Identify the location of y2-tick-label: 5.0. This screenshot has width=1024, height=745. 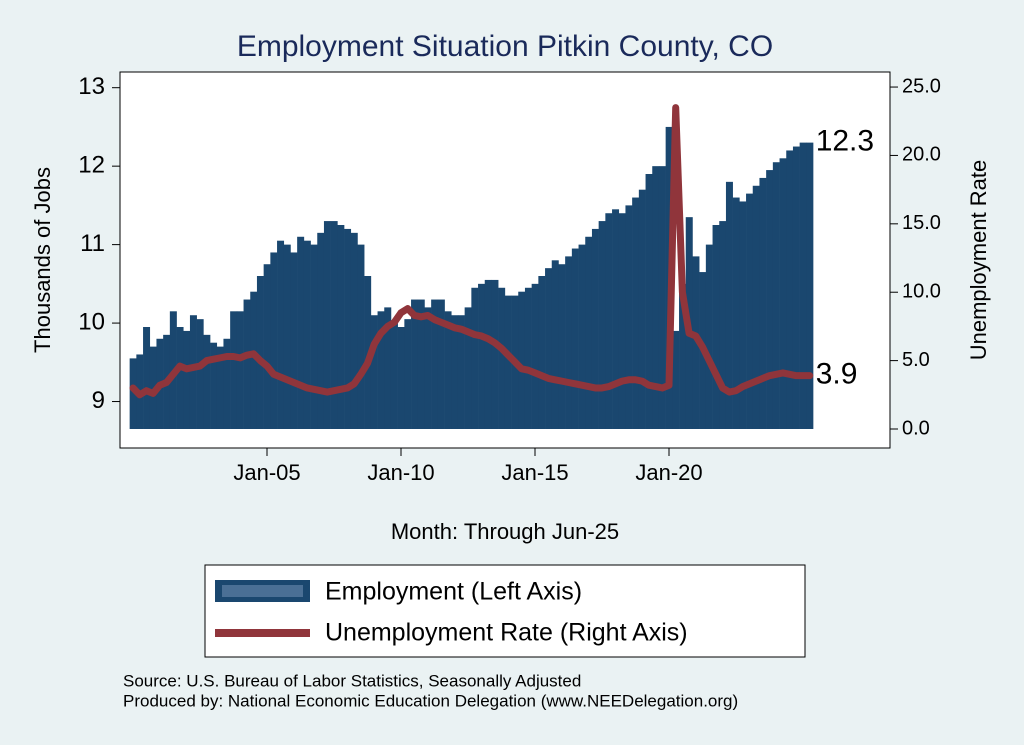
(916, 360).